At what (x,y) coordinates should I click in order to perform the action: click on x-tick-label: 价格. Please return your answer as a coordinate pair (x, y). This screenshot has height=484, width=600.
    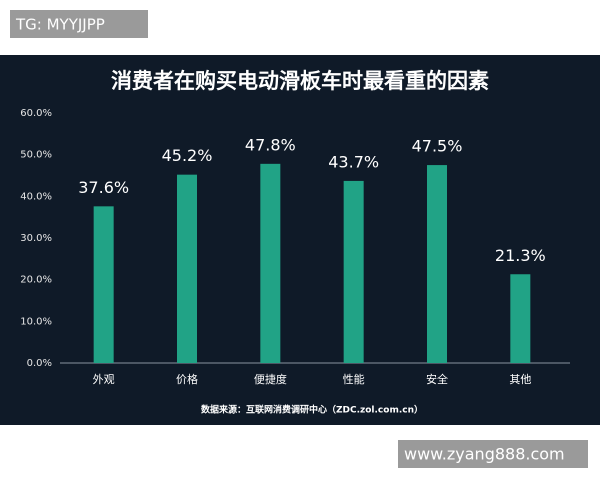
    Looking at the image, I should click on (187, 379).